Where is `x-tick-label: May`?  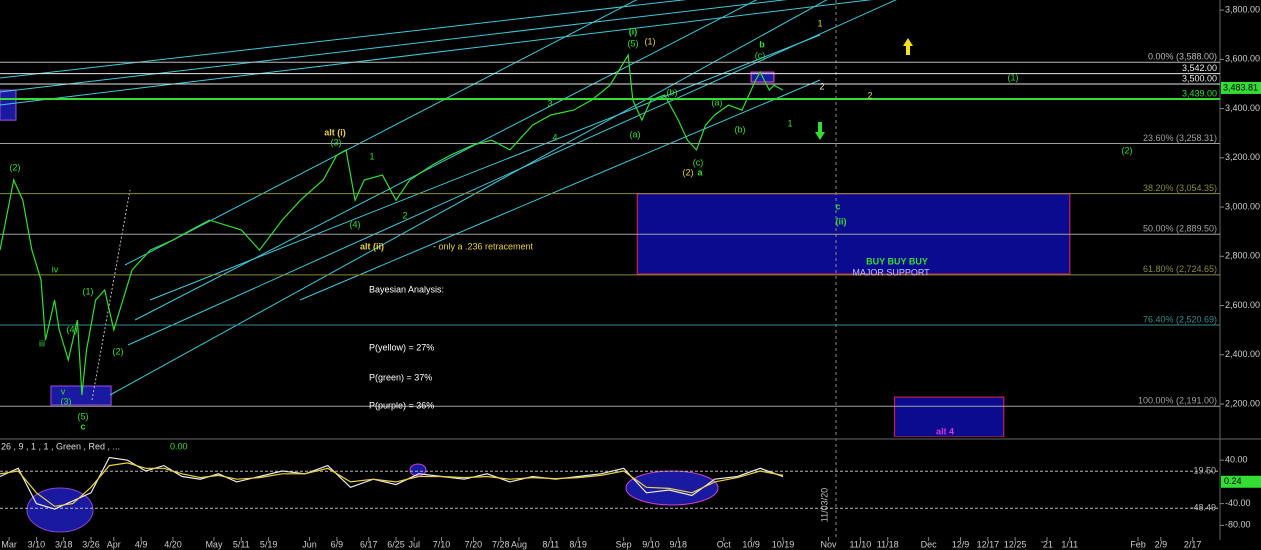
x-tick-label: May is located at coordinates (214, 544).